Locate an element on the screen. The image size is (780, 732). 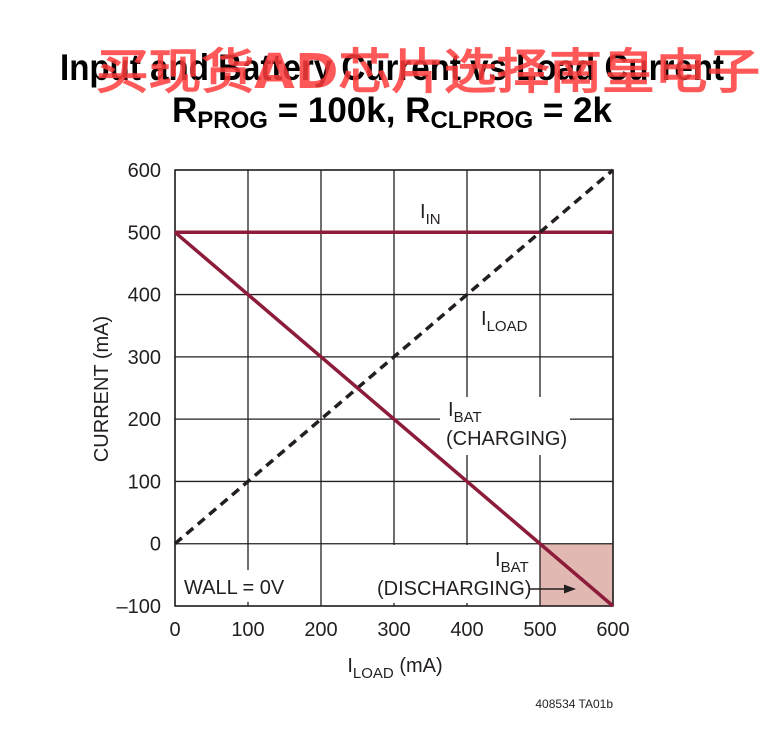
figure-id: 408534 TA01b is located at coordinates (574, 704).